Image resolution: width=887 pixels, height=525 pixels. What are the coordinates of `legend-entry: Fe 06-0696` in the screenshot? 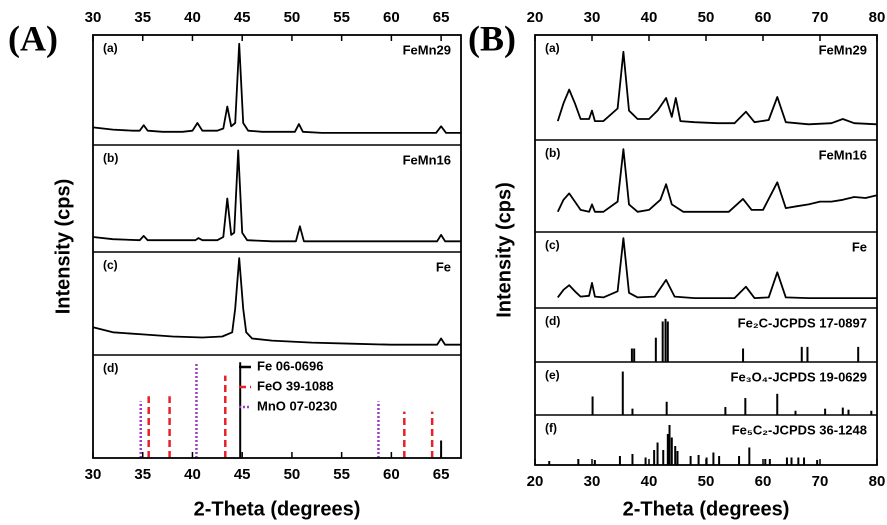 It's located at (290, 365).